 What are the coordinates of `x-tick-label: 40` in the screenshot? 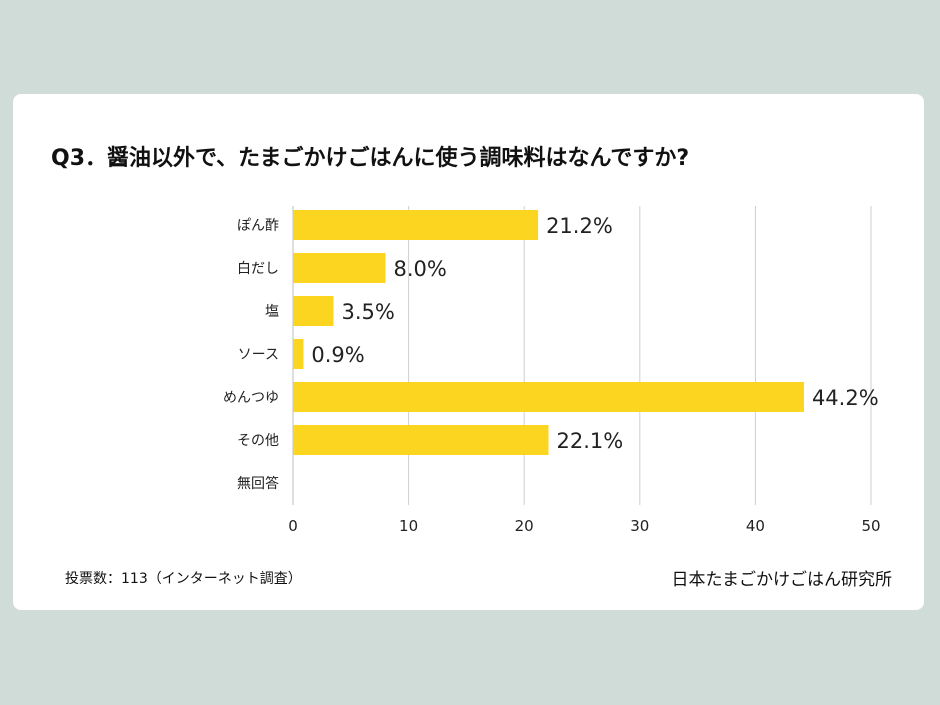 It's located at (755, 526).